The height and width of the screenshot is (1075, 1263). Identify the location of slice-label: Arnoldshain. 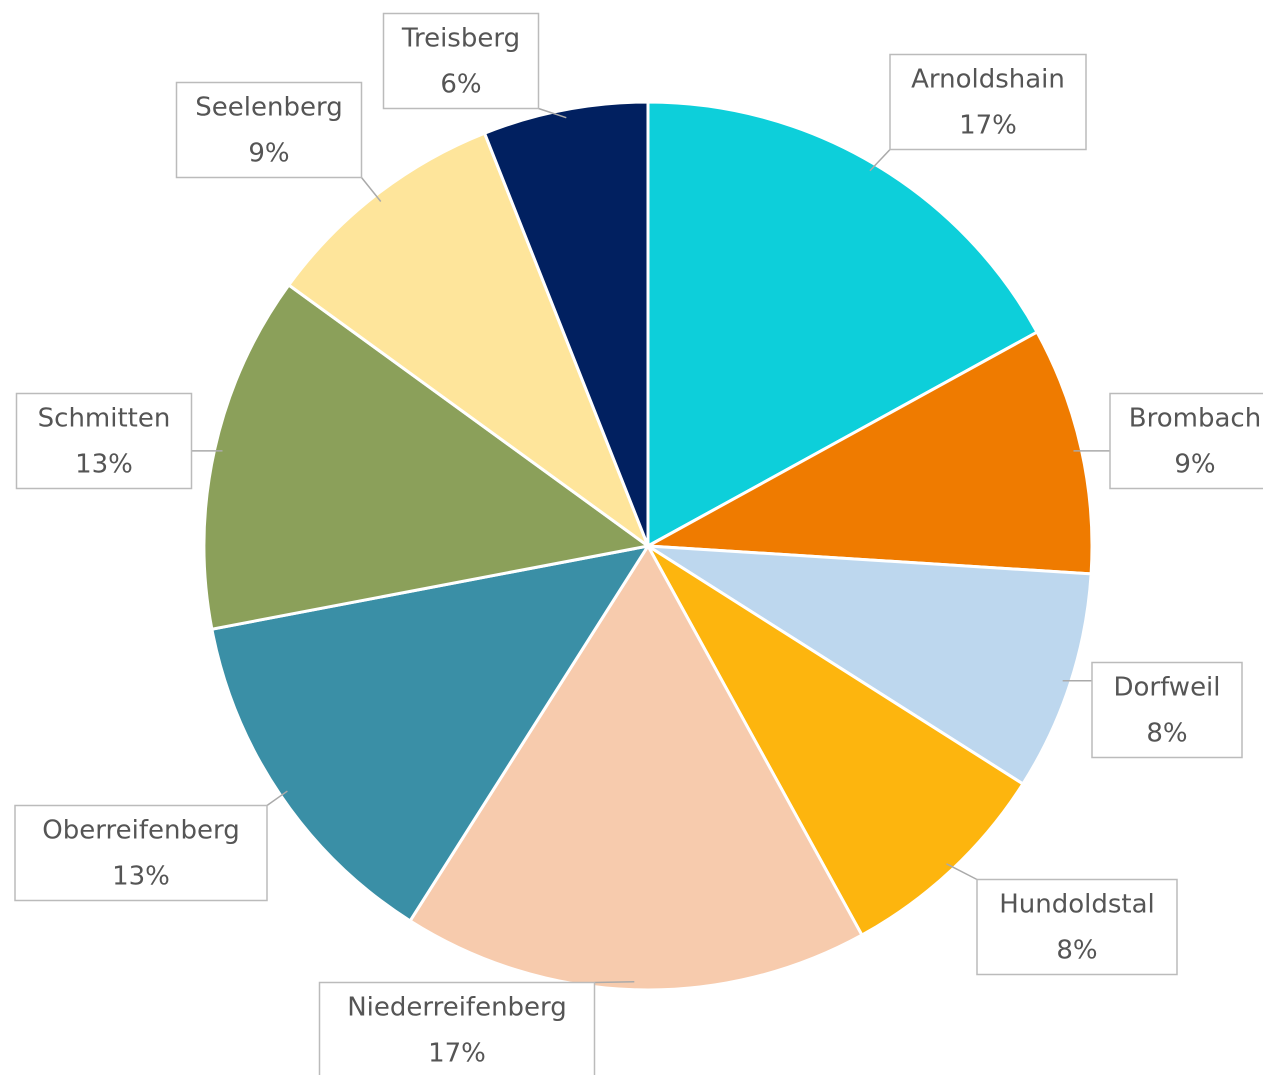
(988, 80).